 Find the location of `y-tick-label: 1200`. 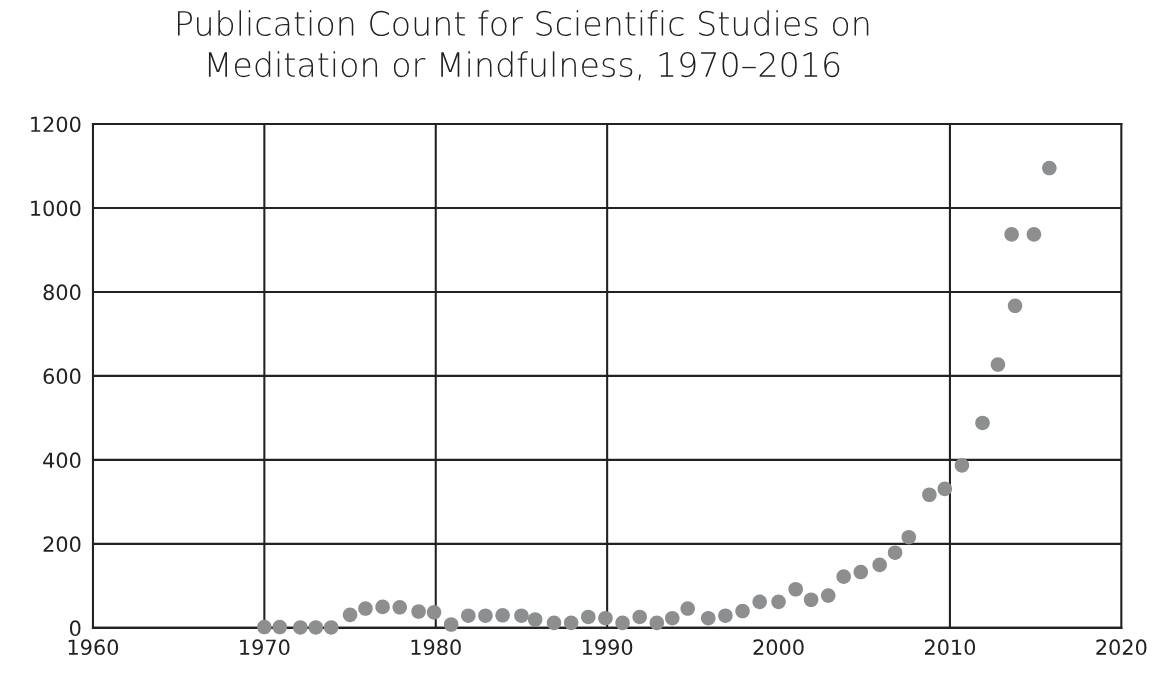

y-tick-label: 1200 is located at coordinates (56, 124).